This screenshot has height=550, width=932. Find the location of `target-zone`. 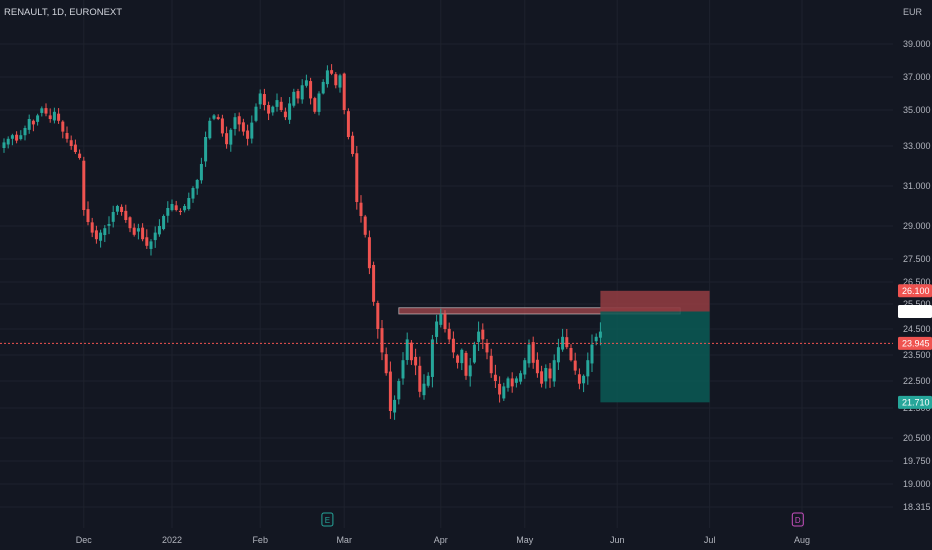

target-zone is located at coordinates (655, 357).